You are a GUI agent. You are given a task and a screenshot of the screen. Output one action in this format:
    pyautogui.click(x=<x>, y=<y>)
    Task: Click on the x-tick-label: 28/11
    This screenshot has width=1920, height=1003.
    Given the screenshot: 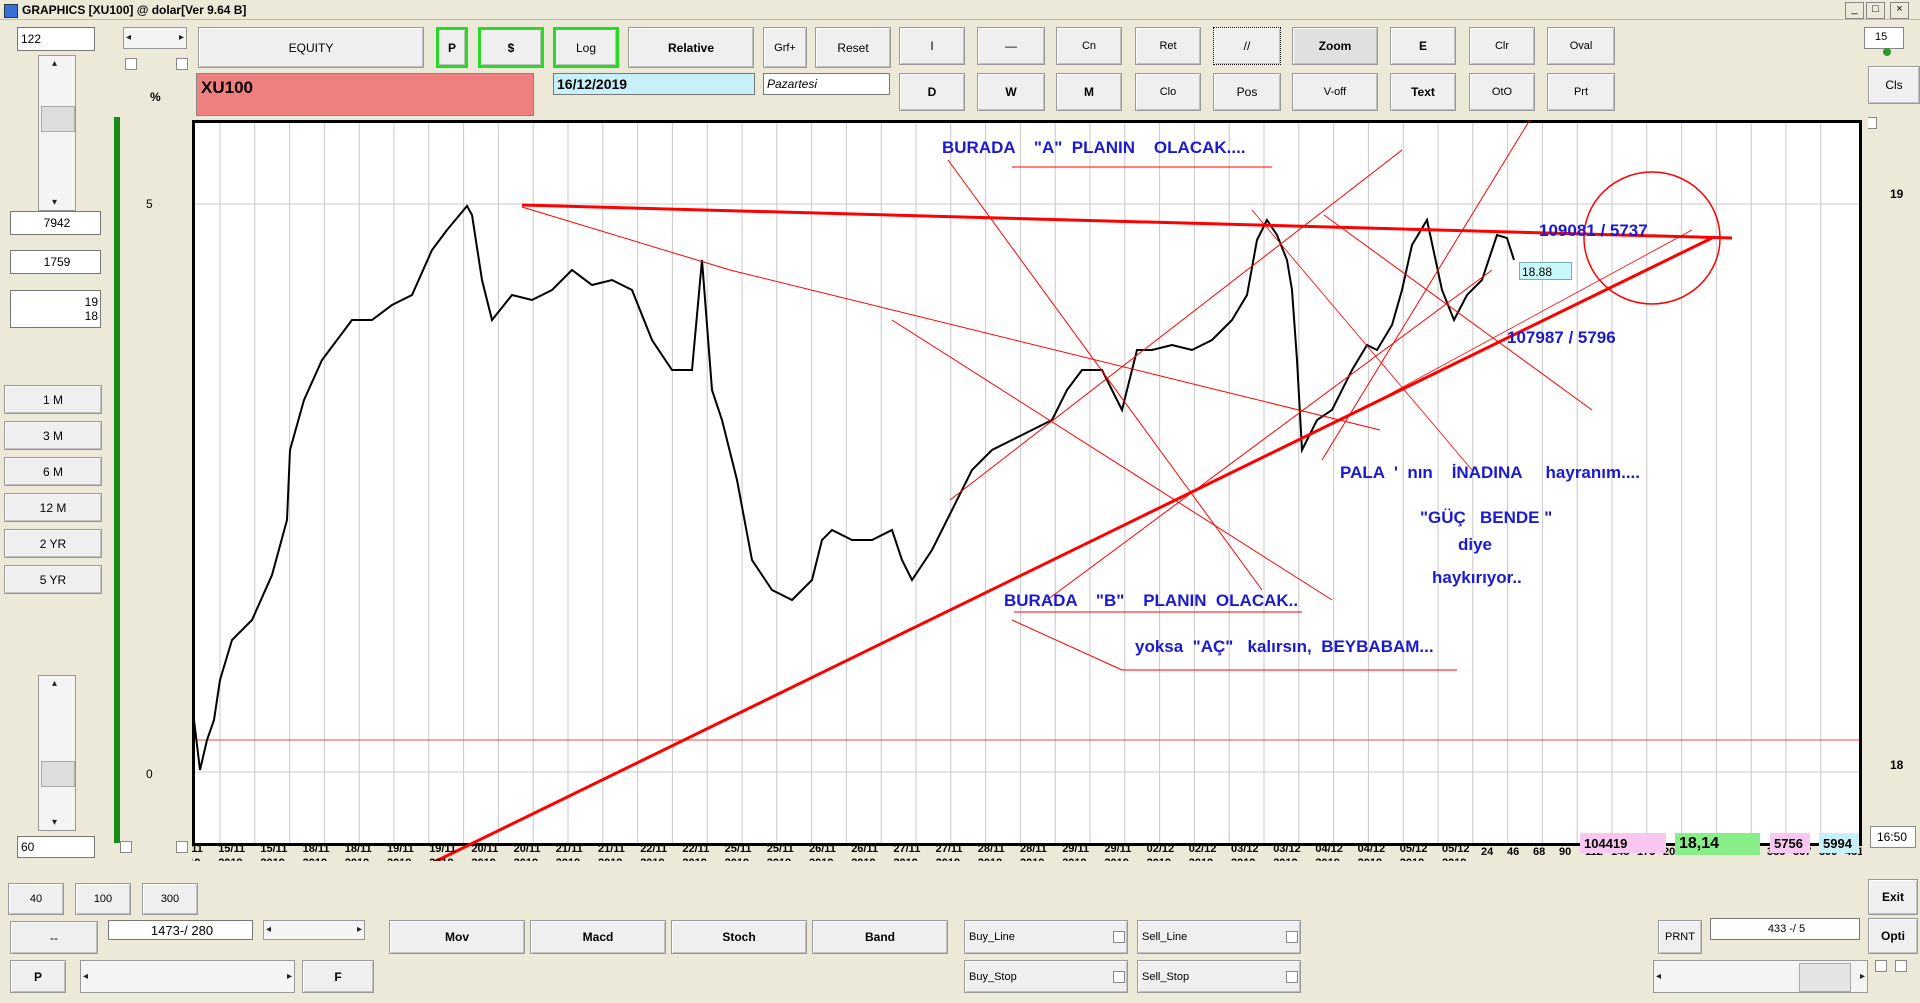 What is the action you would take?
    pyautogui.click(x=1033, y=849)
    